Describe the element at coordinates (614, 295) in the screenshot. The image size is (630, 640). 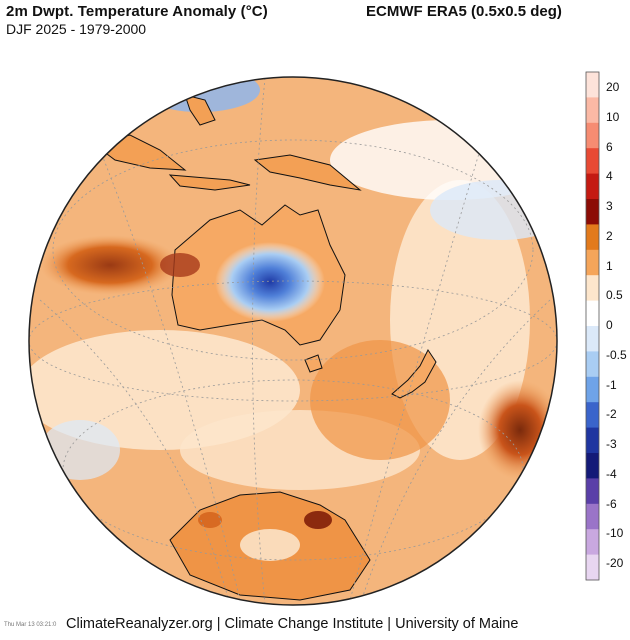
I see `colorbar-tick-label: 0.5` at that location.